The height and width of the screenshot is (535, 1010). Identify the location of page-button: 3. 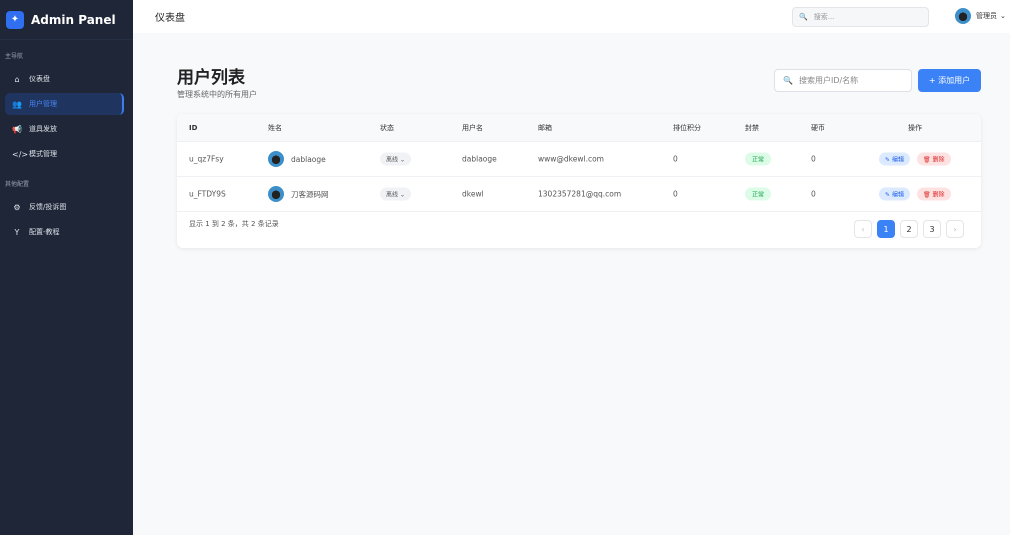
(932, 229).